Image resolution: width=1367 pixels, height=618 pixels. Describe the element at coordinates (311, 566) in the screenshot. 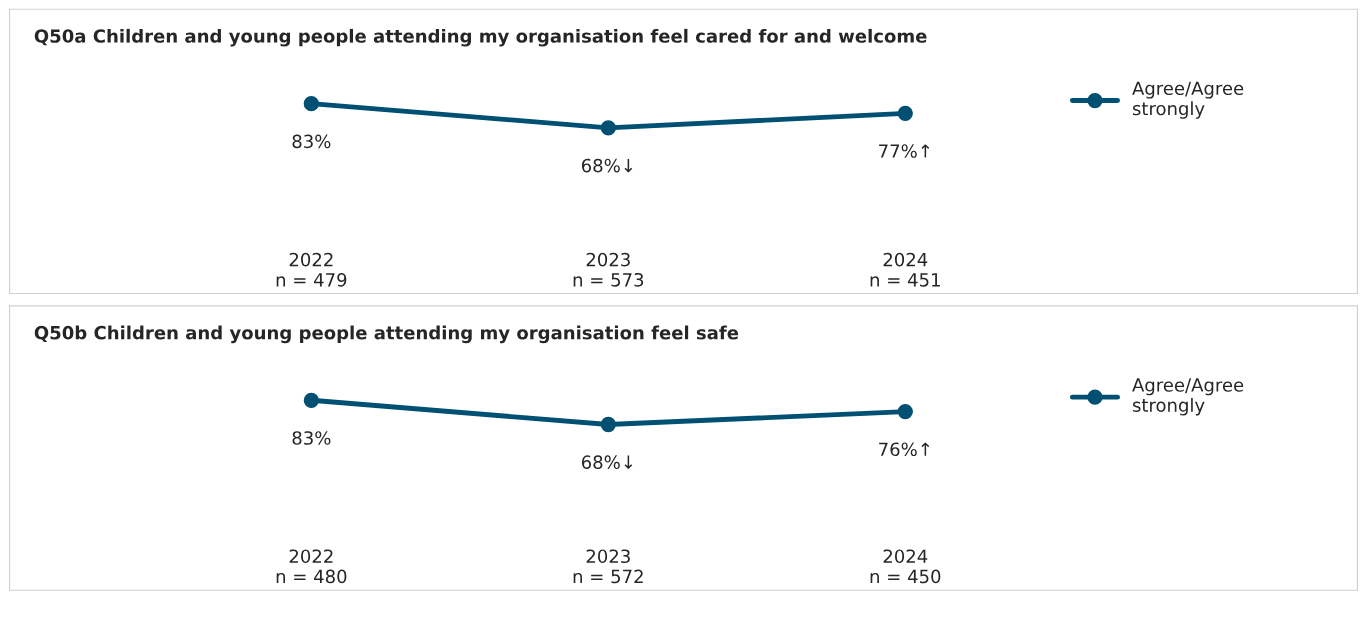

I see `x-tick-label: 2022 n = 480` at that location.